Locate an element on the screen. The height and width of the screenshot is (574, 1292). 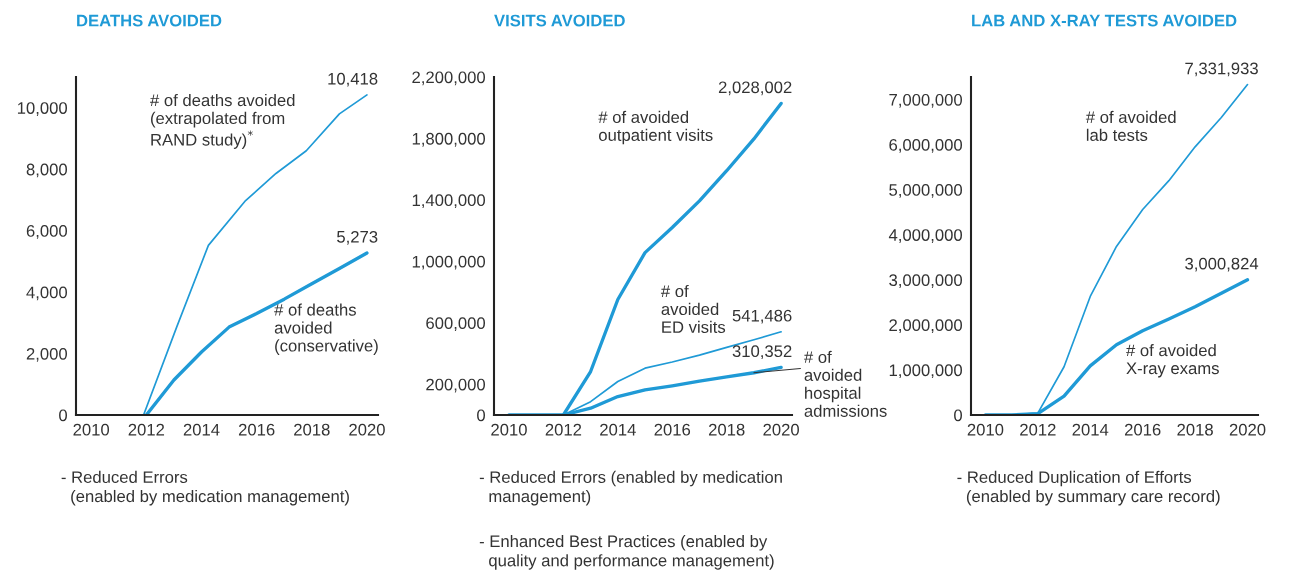
text: - Reduced Duplication of Efforts (enabled by summary care record) is located at coordinates (1088, 488).